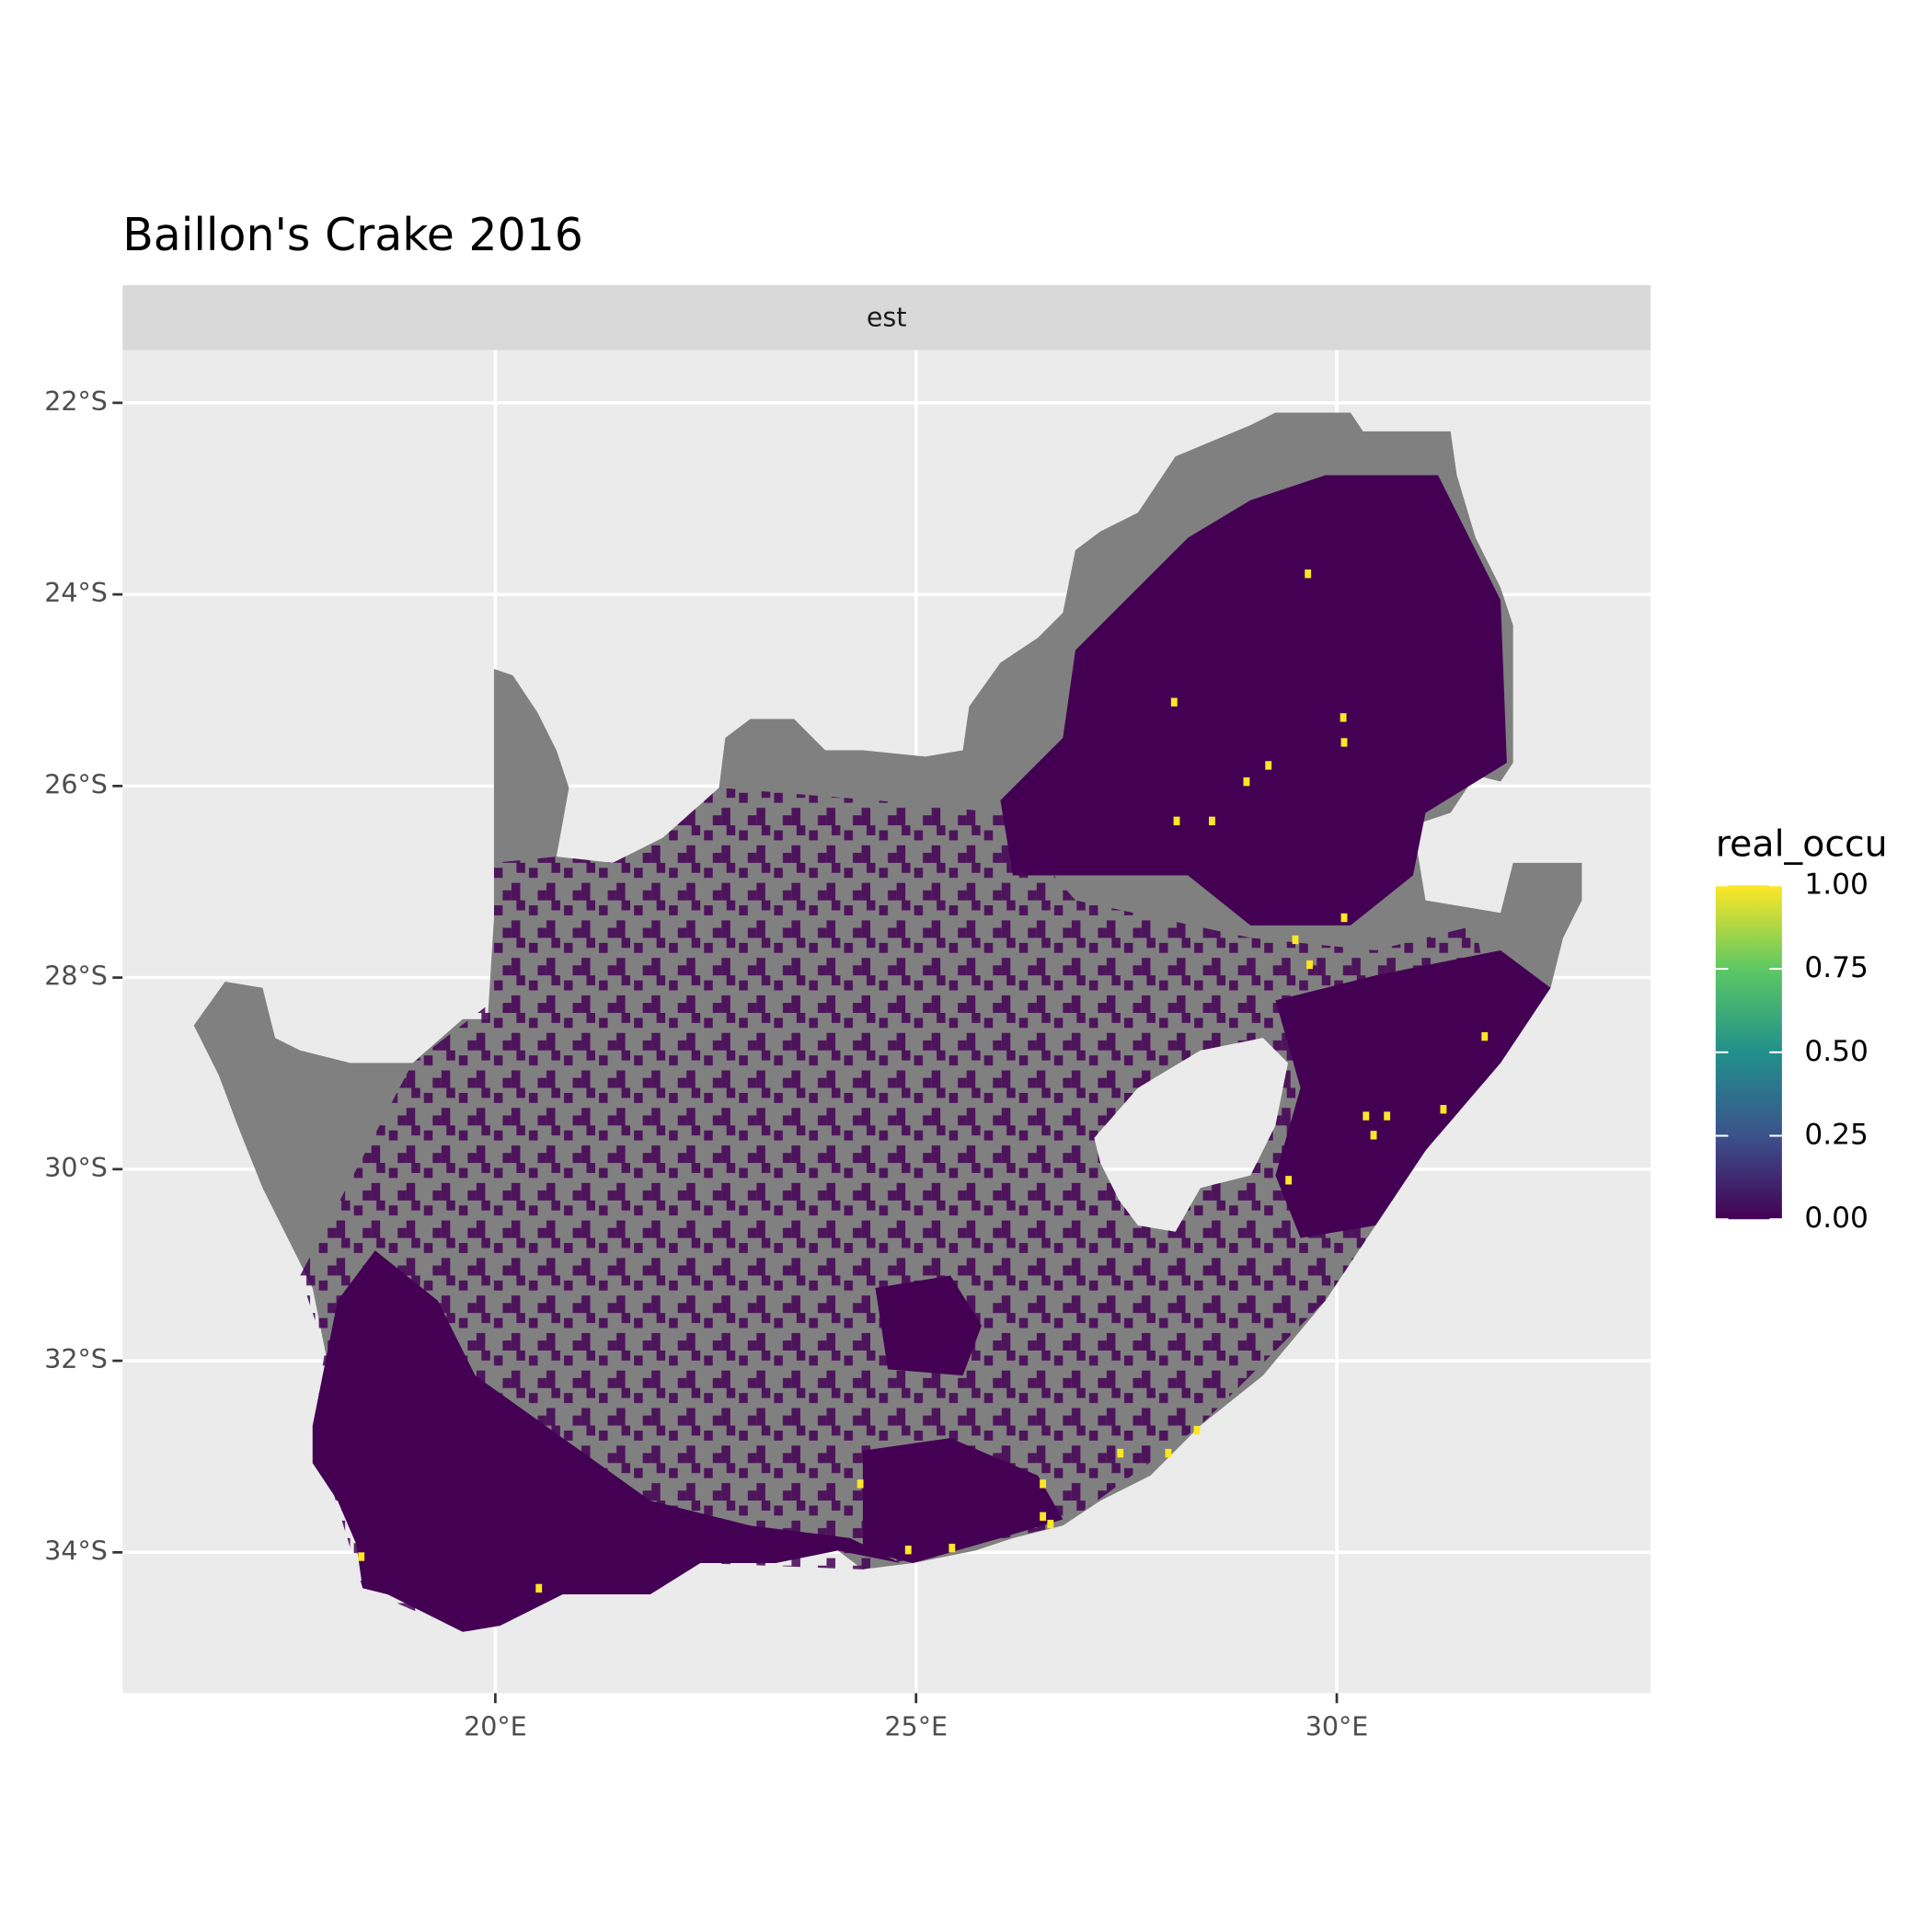 The height and width of the screenshot is (1932, 1932). Describe the element at coordinates (1836, 884) in the screenshot. I see `colorbar-label: 1.00` at that location.